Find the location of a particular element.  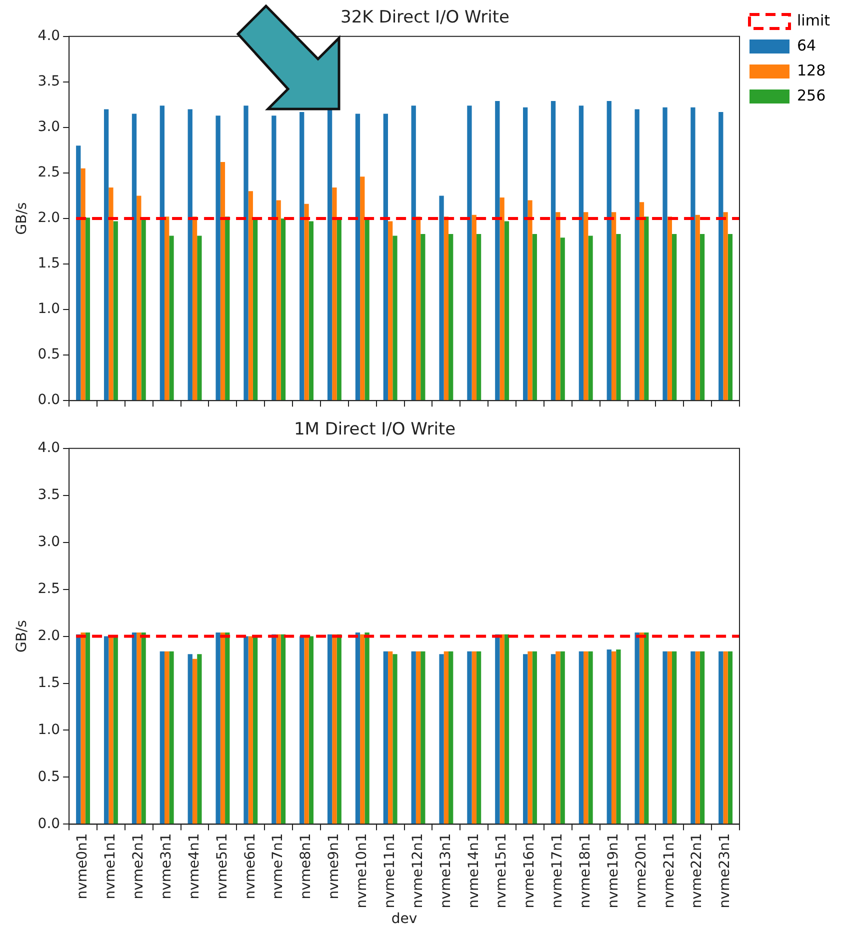

legend-label: limit is located at coordinates (813, 20).